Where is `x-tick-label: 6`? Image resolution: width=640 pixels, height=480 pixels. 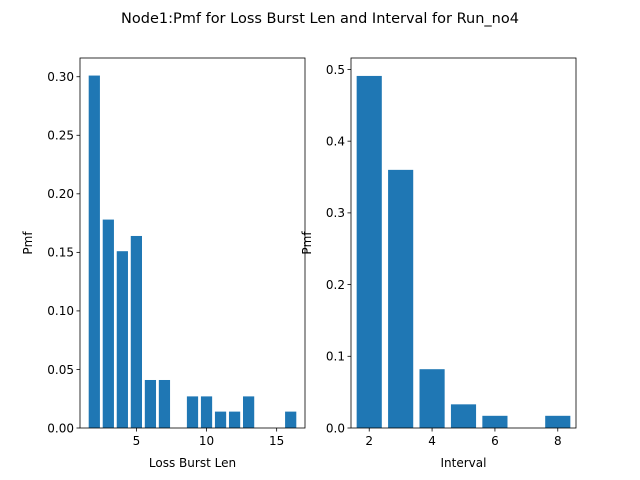 x-tick-label: 6 is located at coordinates (495, 441).